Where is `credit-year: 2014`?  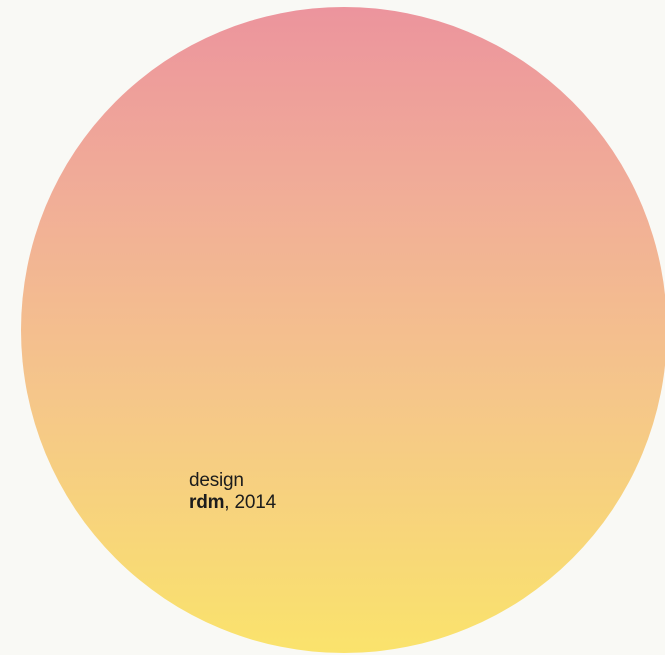 credit-year: 2014 is located at coordinates (255, 502).